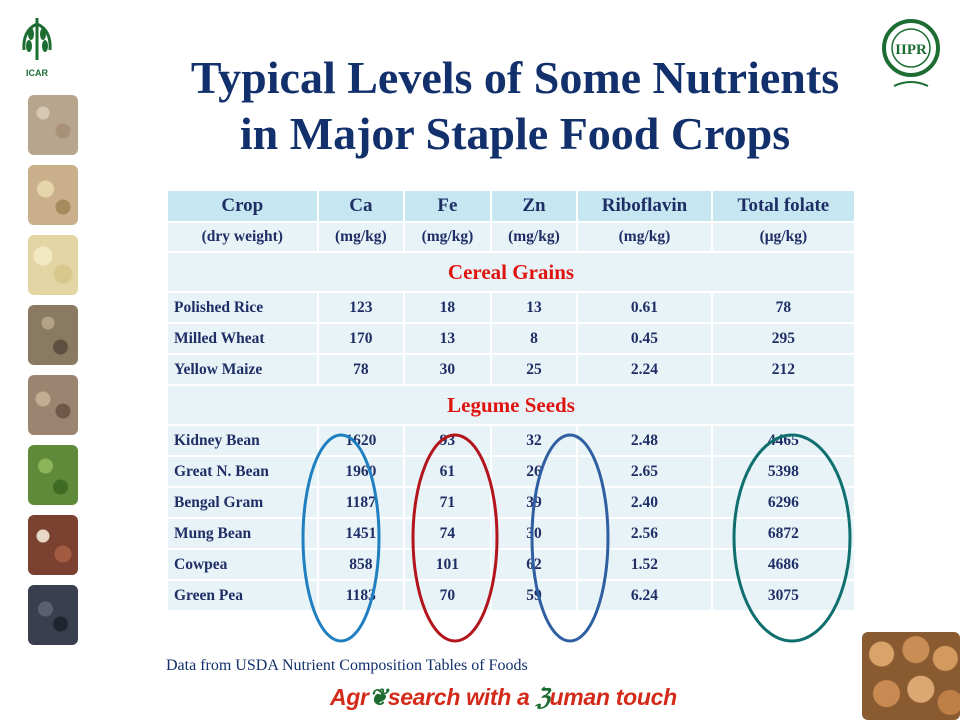  I want to click on value-ca: 170, so click(361, 338).